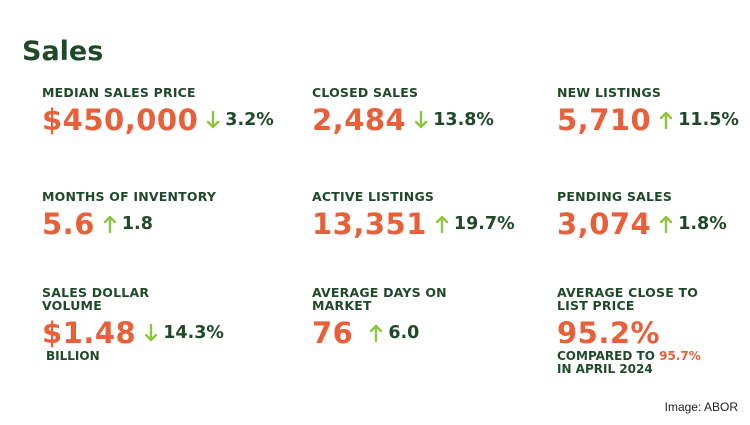 This screenshot has height=425, width=750. I want to click on stat-value: 5.6, so click(68, 224).